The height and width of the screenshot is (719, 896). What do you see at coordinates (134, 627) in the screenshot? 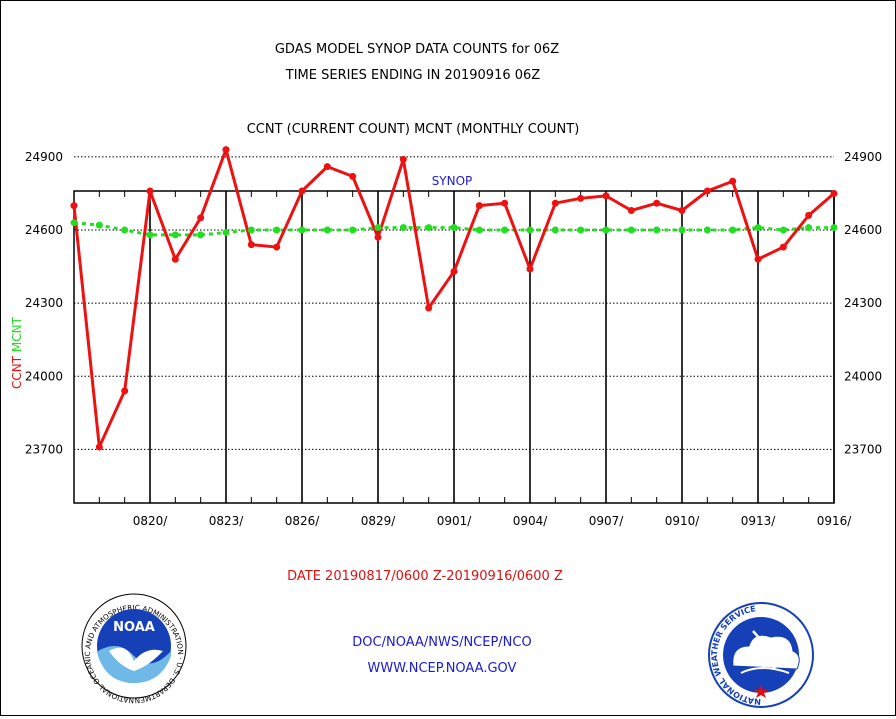
I see `noaa-logo-text: NOAA` at bounding box center [134, 627].